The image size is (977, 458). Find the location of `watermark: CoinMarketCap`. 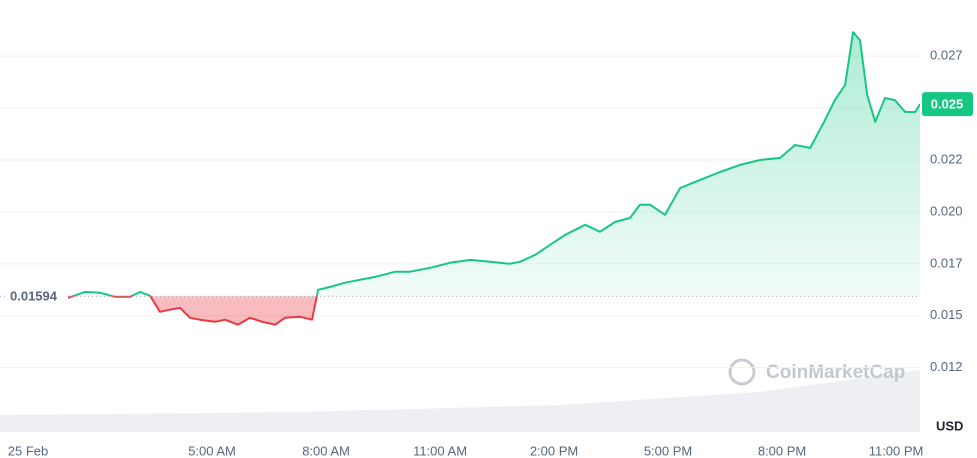

watermark: CoinMarketCap is located at coordinates (816, 372).